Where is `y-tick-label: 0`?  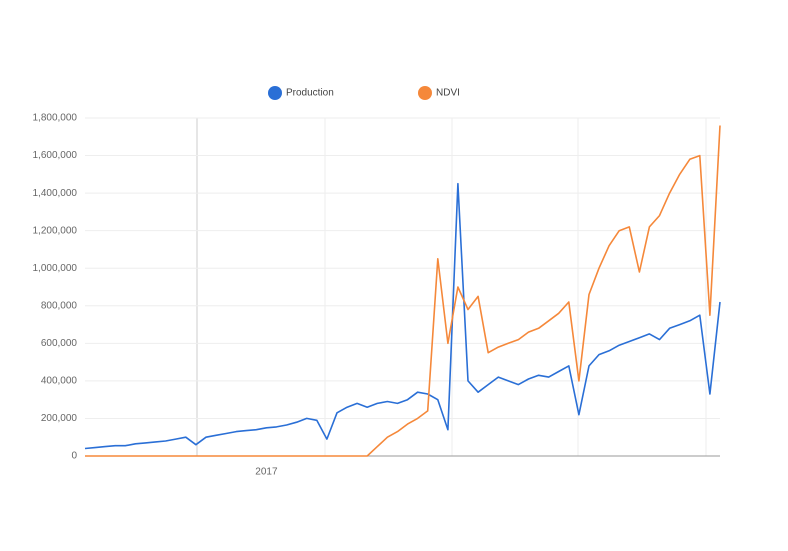
y-tick-label: 0 is located at coordinates (74, 456).